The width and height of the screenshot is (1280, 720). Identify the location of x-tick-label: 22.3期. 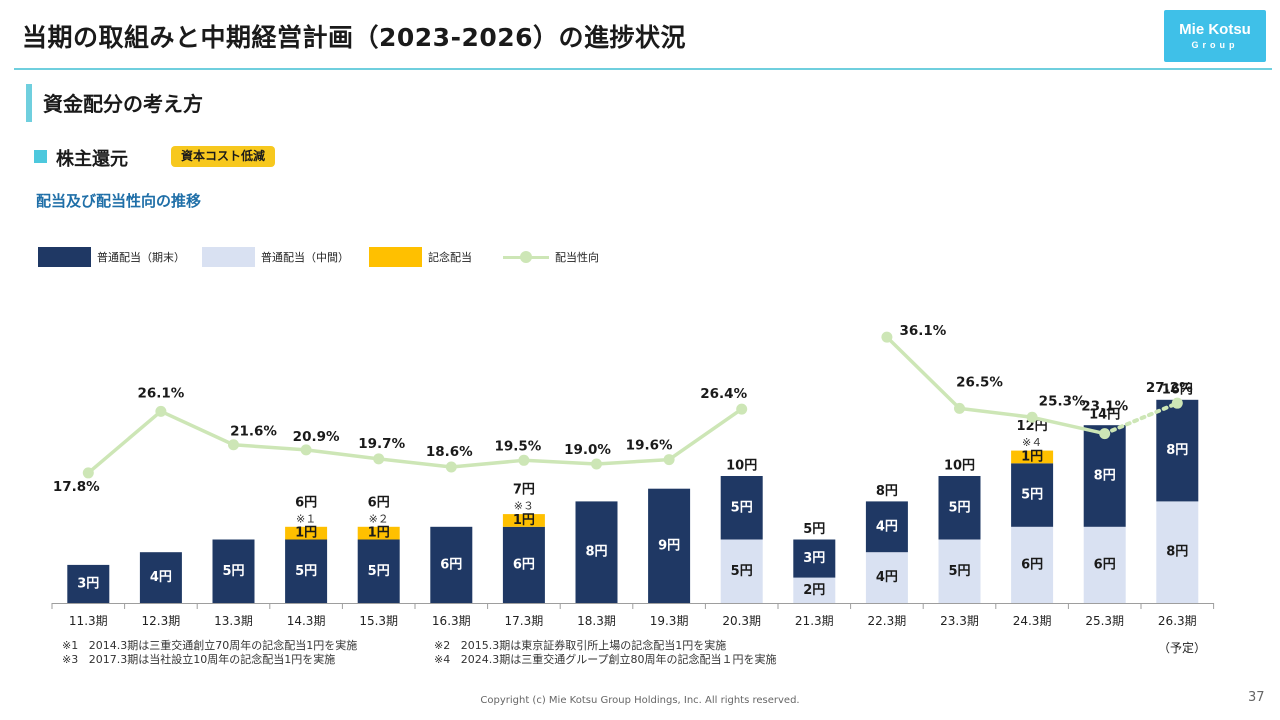
(887, 621).